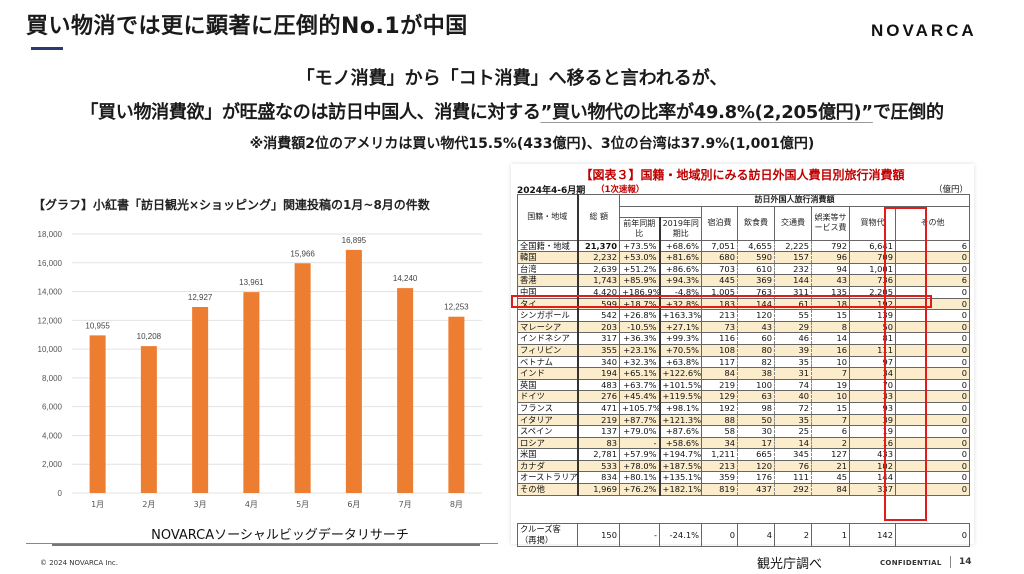 The height and width of the screenshot is (574, 1024). What do you see at coordinates (830, 269) in the screenshot?
I see `cell-entertainment: 94` at bounding box center [830, 269].